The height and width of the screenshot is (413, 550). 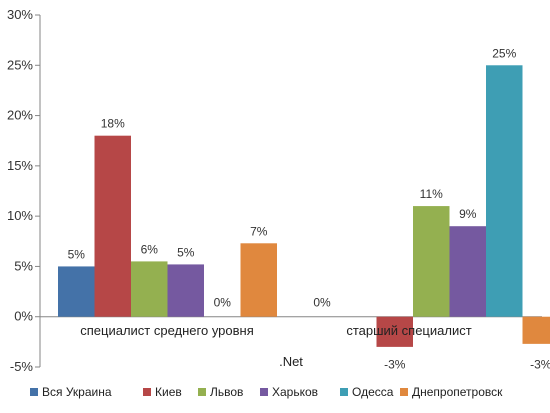 I want to click on y-tick-label: 15%, so click(x=20, y=165).